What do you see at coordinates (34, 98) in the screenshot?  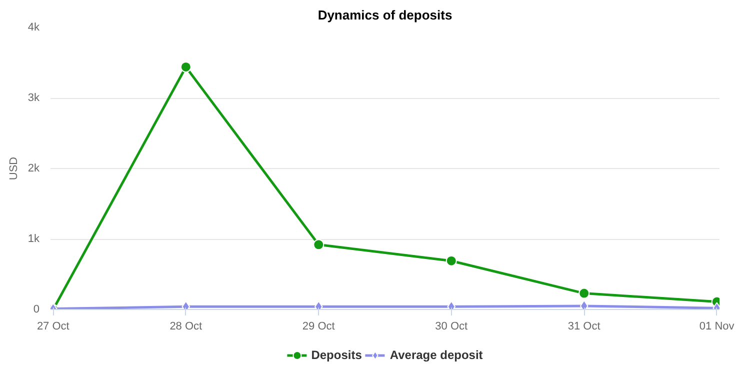 I see `y-tick-label: 3k` at bounding box center [34, 98].